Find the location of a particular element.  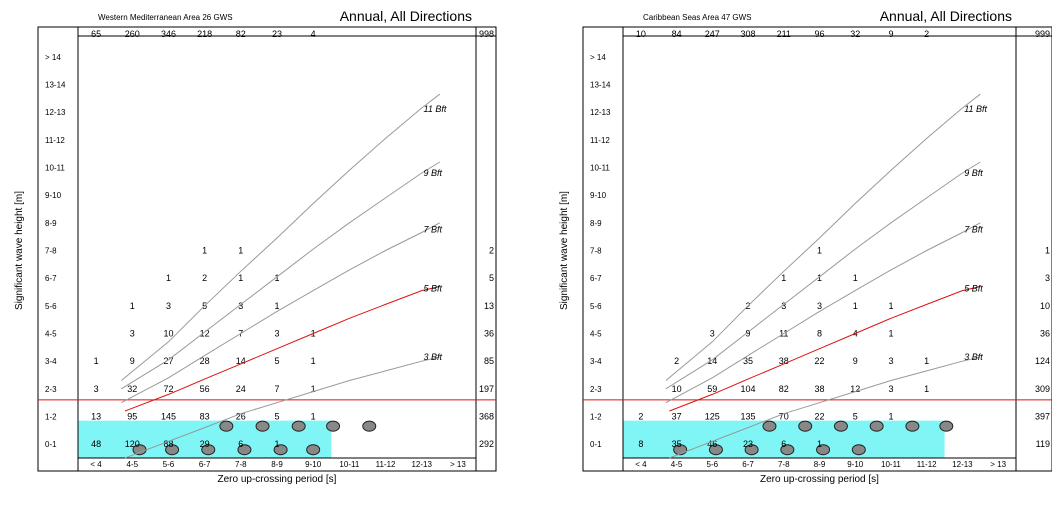

cell-value: 22 is located at coordinates (819, 361).